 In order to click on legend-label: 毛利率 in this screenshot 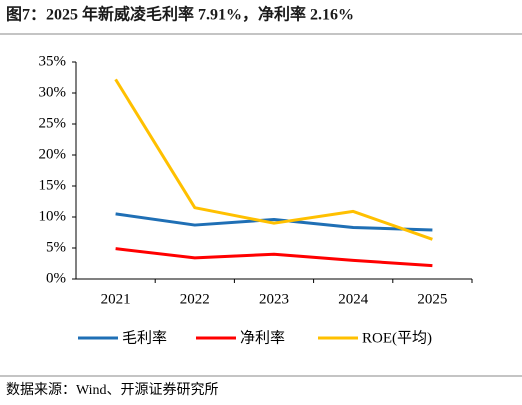, I will do `click(144, 337)`.